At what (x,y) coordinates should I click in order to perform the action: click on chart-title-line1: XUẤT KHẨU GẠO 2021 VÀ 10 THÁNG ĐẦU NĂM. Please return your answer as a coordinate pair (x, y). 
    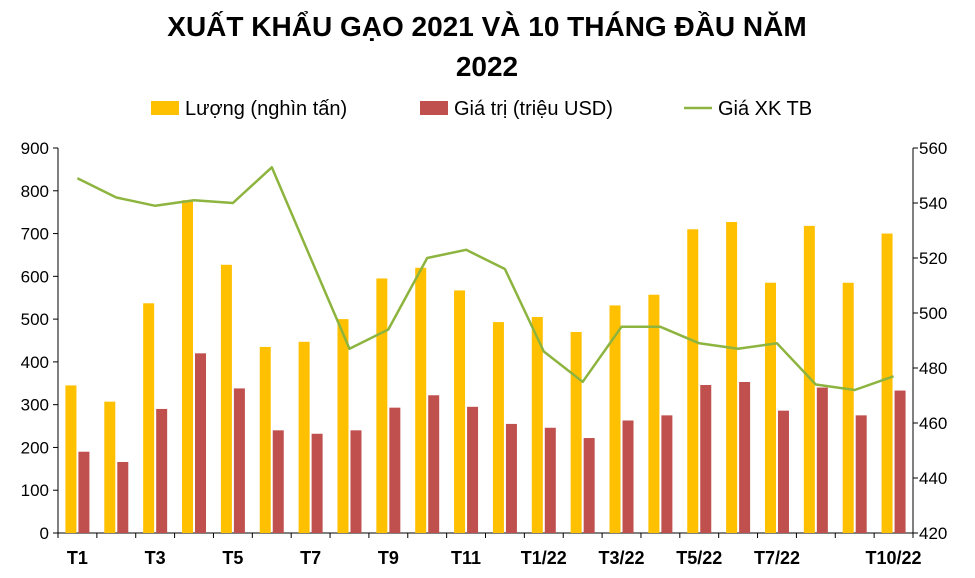
    Looking at the image, I should click on (486, 26).